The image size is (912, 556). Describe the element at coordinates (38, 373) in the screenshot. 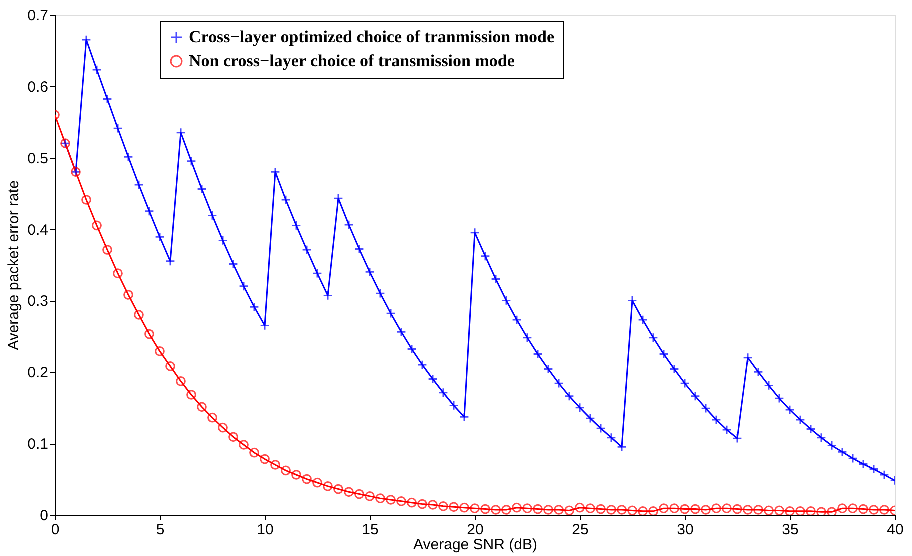

I see `y-tick-label: 0.2` at that location.